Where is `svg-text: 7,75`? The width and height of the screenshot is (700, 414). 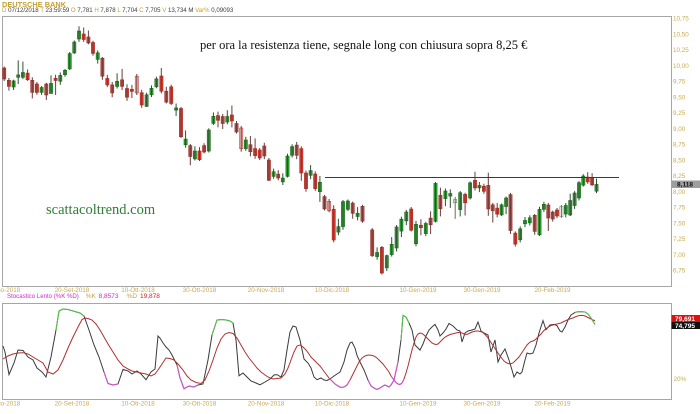 svg-text: 7,75 is located at coordinates (679, 208).